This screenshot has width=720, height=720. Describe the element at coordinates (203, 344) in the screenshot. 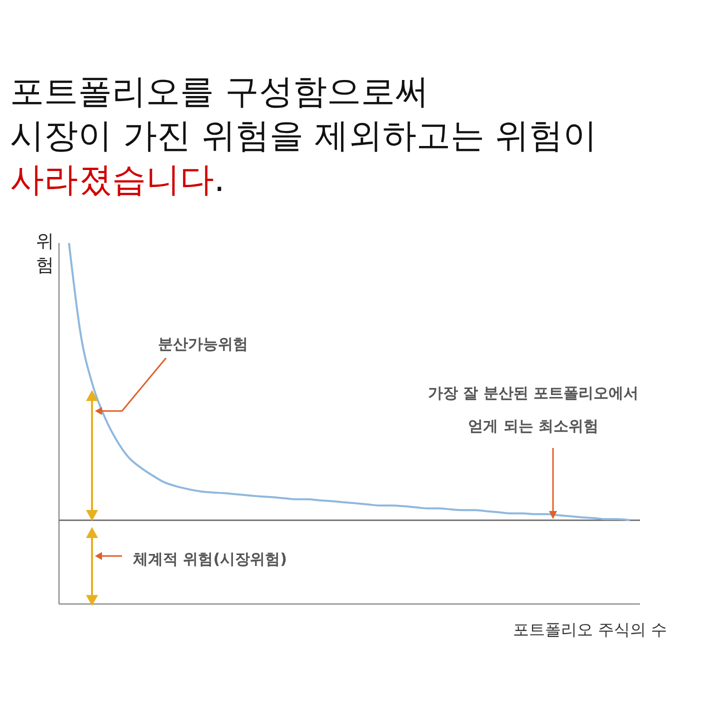

I see `annotation: 분산가능위험` at that location.